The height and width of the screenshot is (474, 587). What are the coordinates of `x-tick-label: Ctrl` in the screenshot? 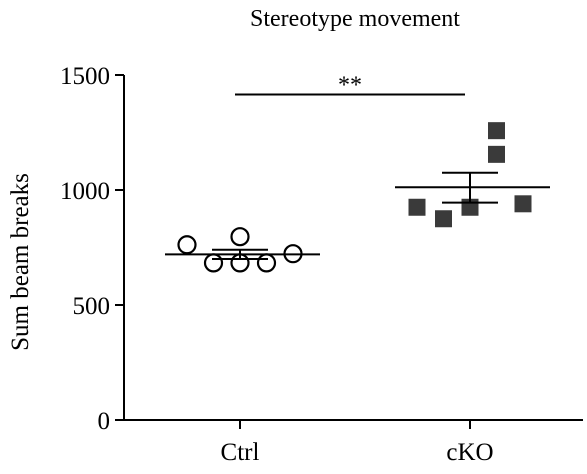 It's located at (240, 452).